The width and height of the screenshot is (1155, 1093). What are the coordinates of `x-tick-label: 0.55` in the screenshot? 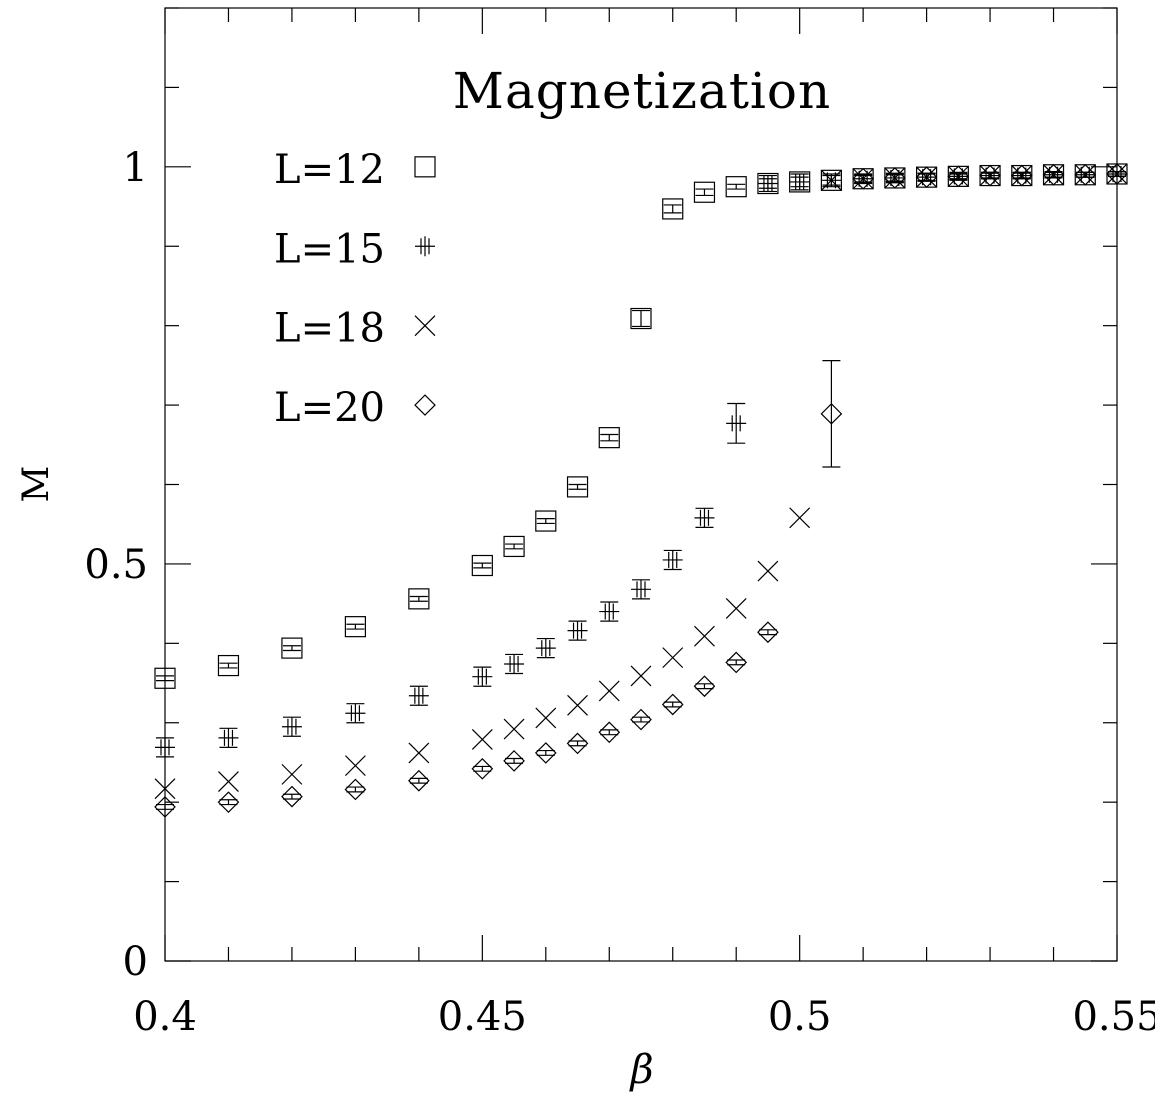 It's located at (1113, 1017).